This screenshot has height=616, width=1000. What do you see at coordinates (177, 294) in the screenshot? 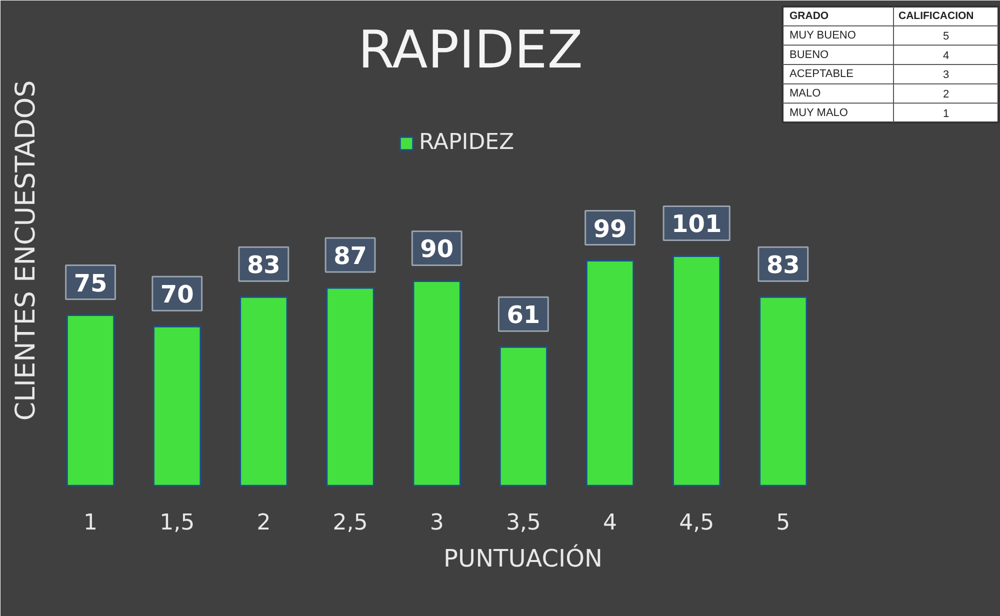
I see `data-label: 70` at bounding box center [177, 294].